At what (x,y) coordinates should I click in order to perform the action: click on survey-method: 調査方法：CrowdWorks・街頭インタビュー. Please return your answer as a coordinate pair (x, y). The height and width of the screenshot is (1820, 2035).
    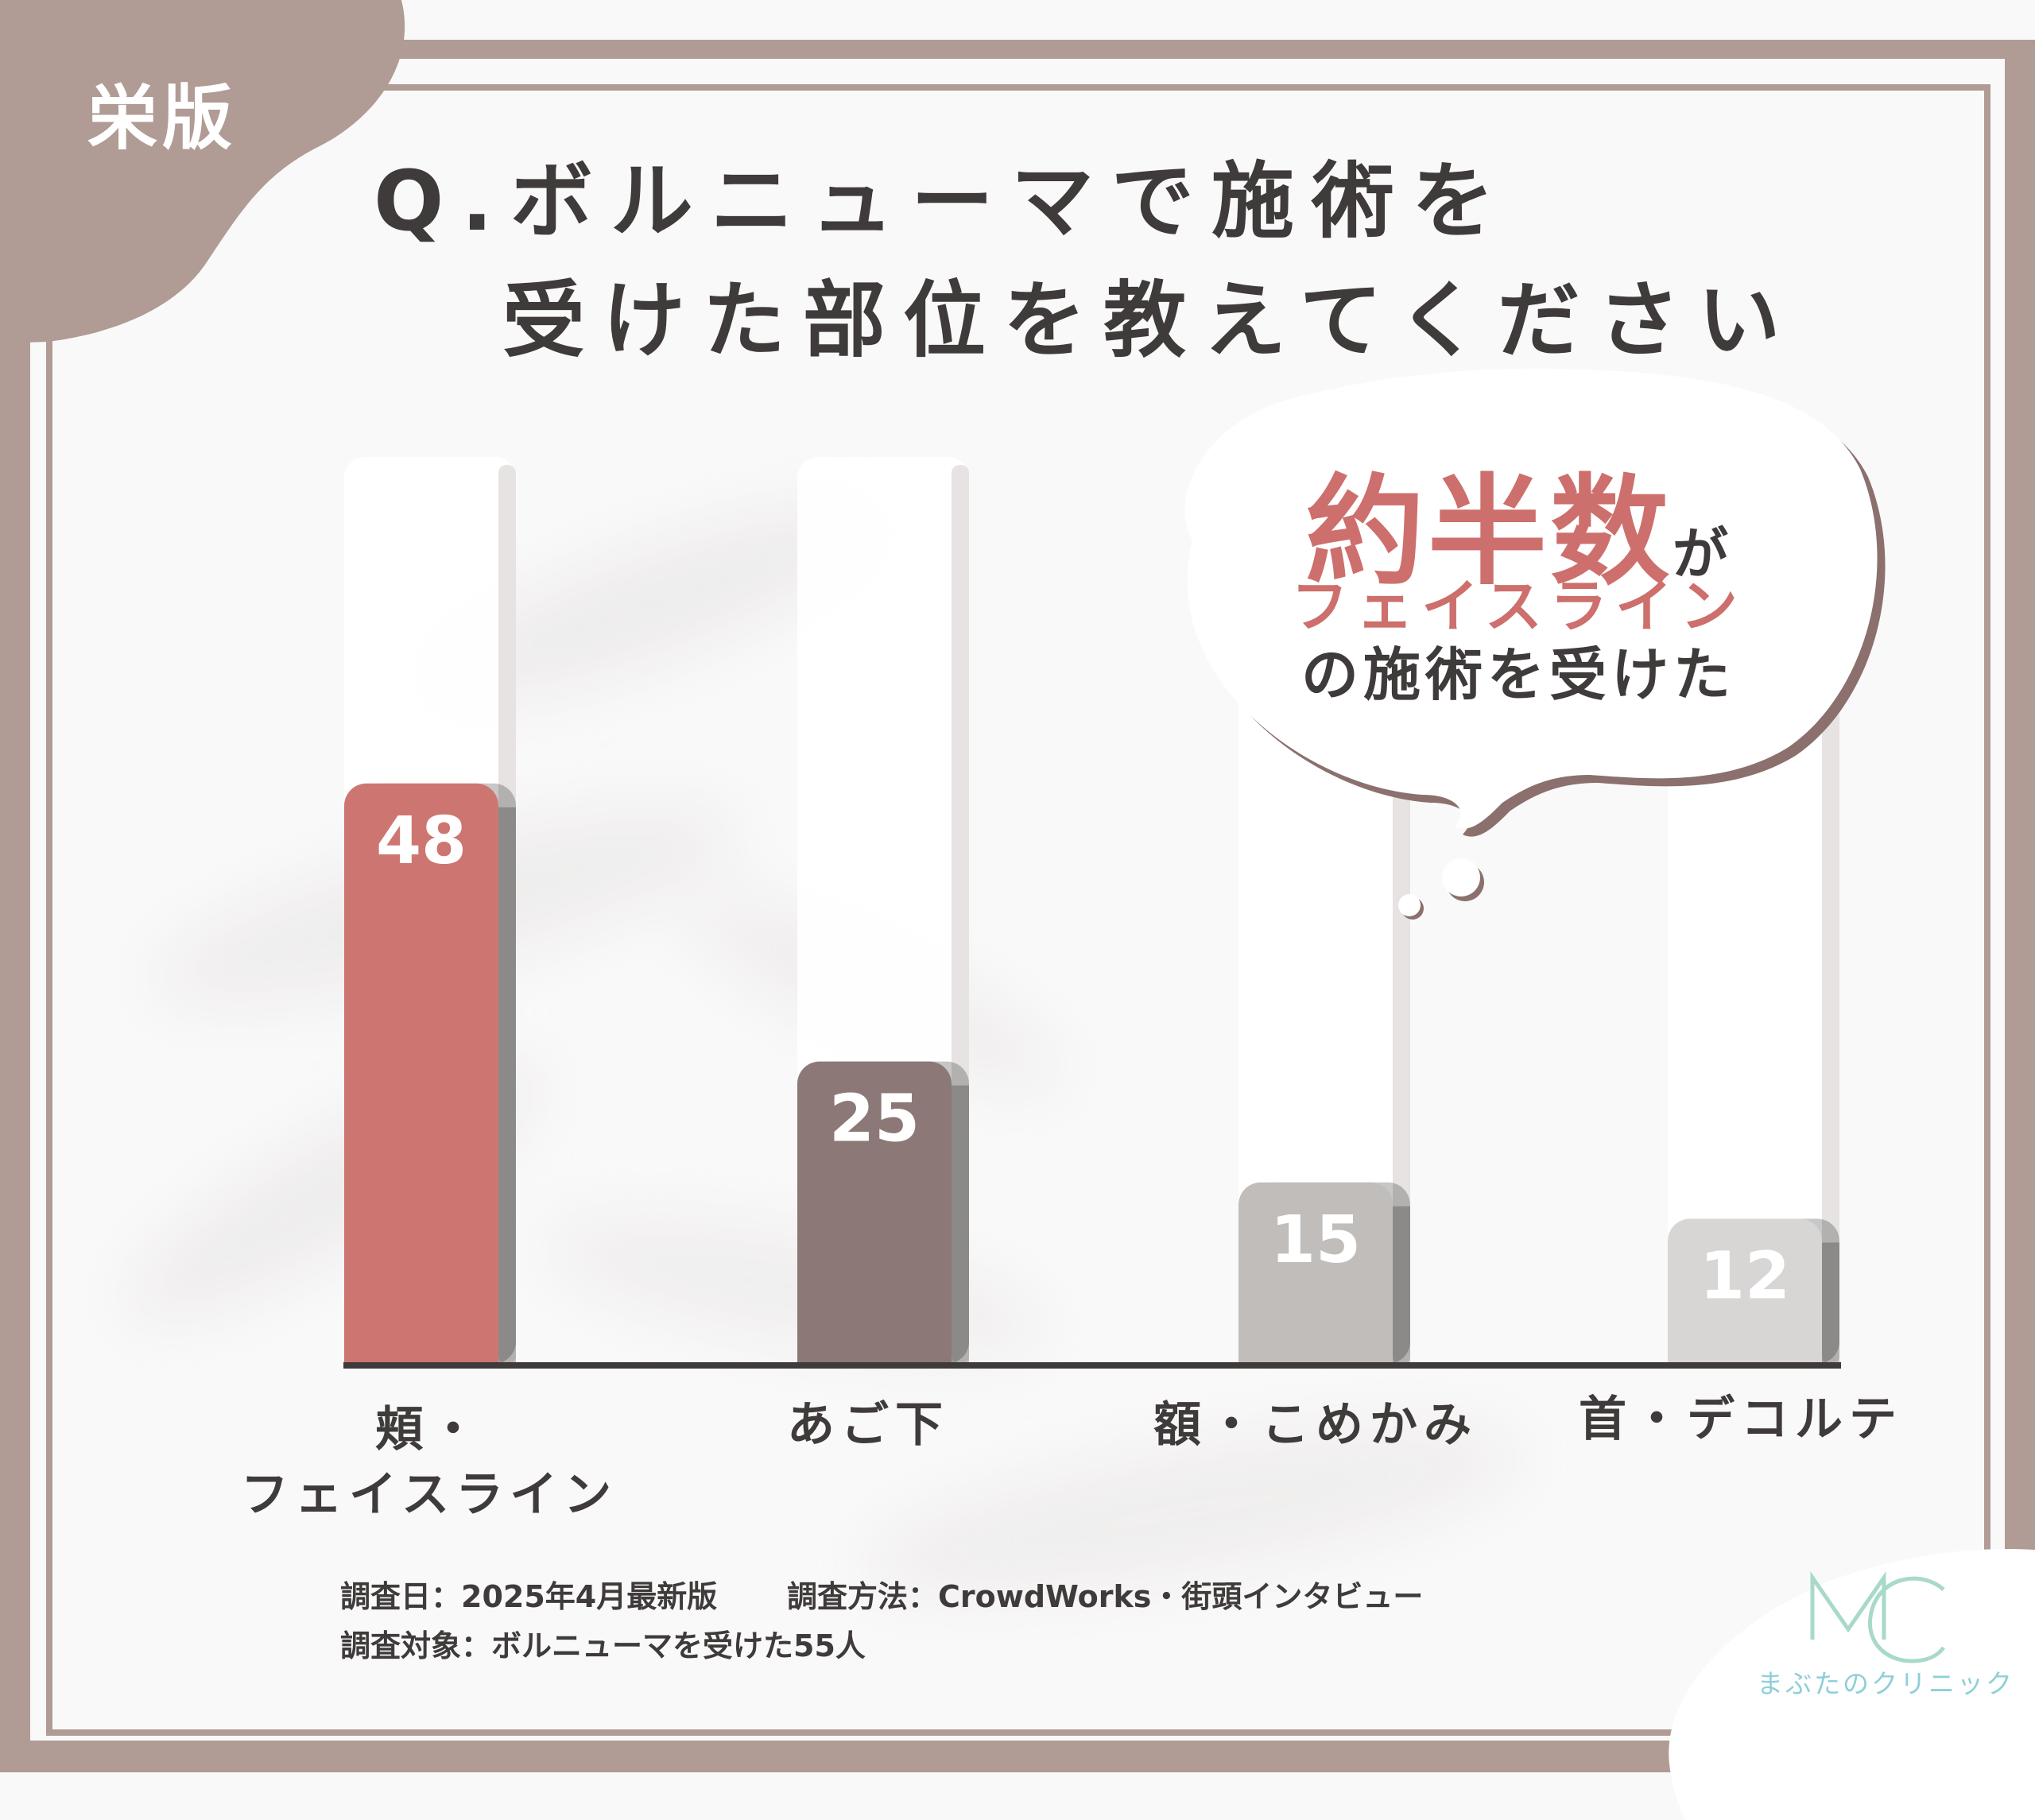
    Looking at the image, I should click on (1105, 1596).